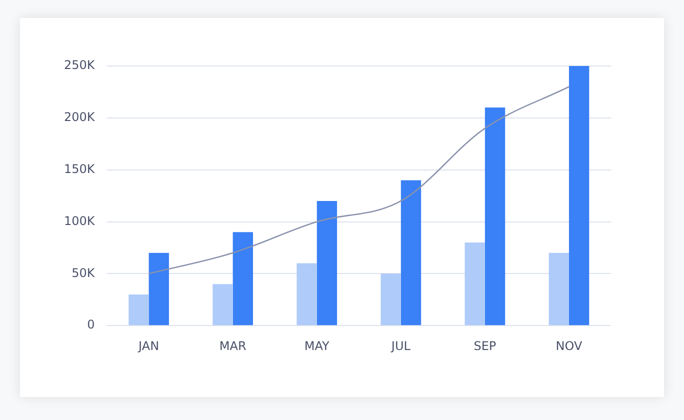  I want to click on x-tick-label: JUL, so click(400, 345).